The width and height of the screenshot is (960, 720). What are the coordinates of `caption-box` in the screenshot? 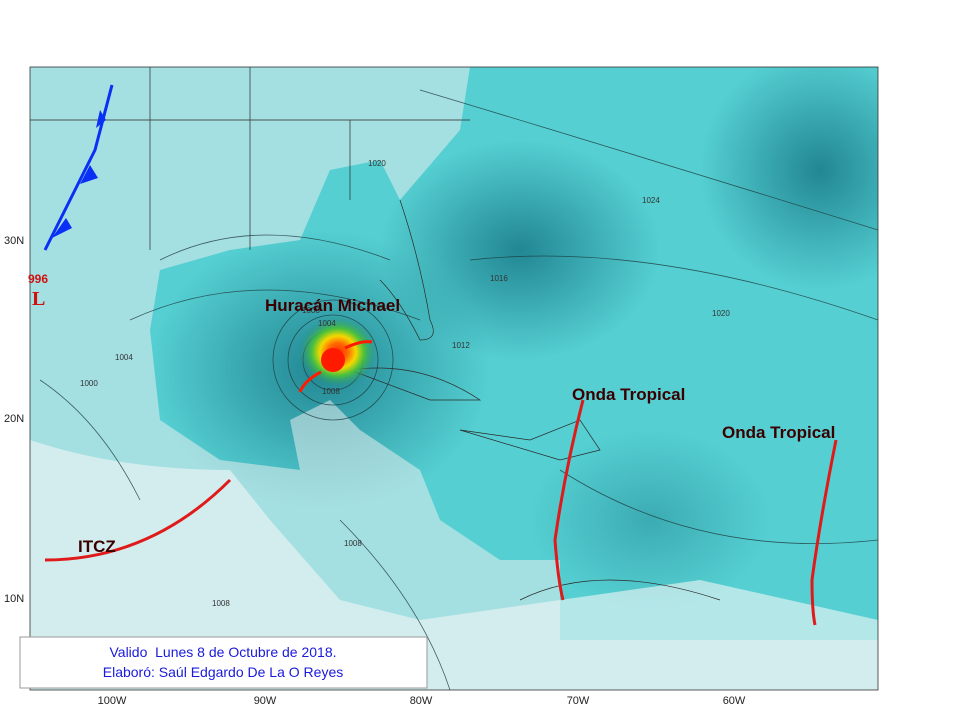 It's located at (223, 662).